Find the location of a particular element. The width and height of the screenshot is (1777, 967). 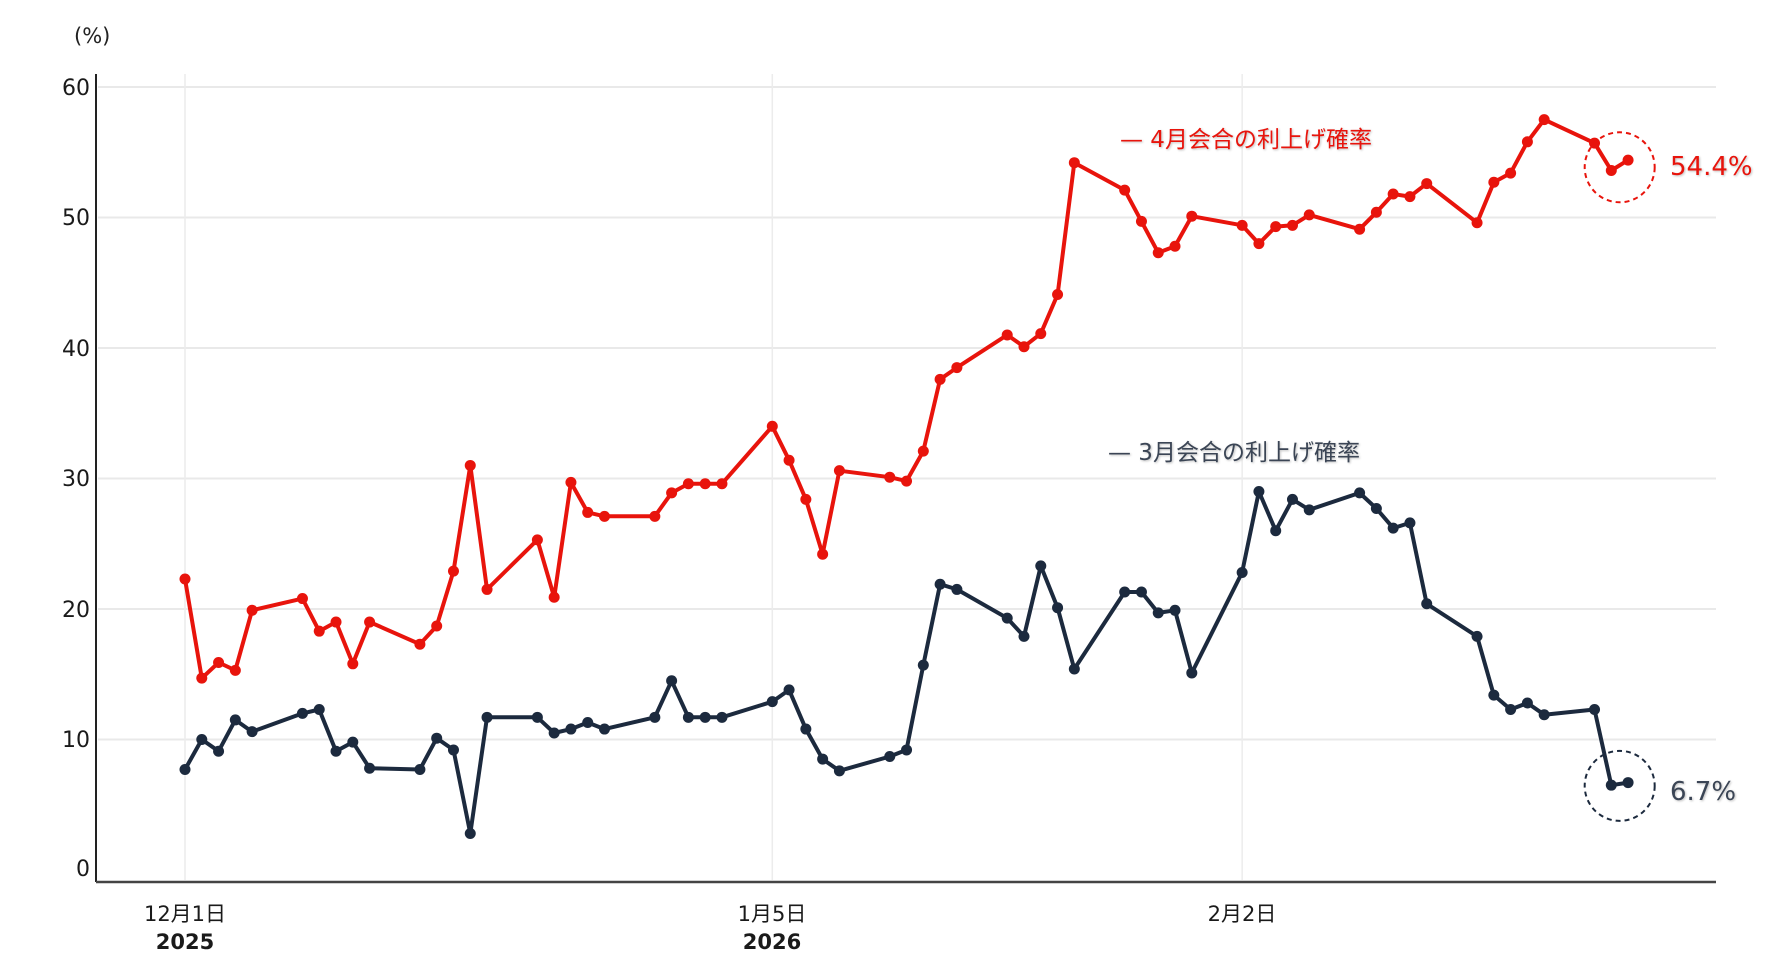

y-tick-20: 20 is located at coordinates (76, 610).